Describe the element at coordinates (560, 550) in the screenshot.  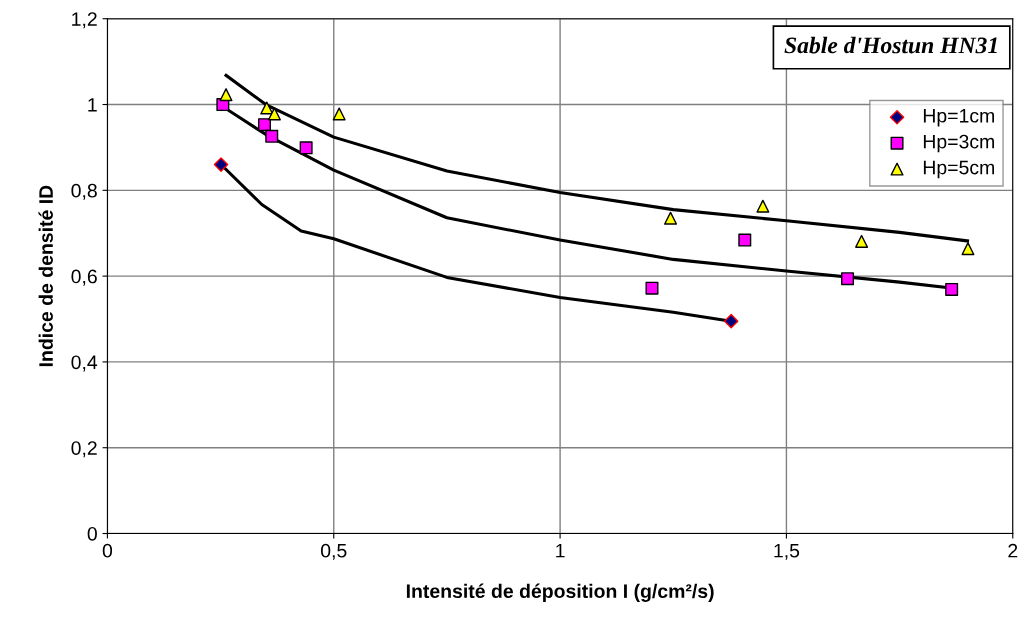
I see `x-tick-label: 1` at that location.